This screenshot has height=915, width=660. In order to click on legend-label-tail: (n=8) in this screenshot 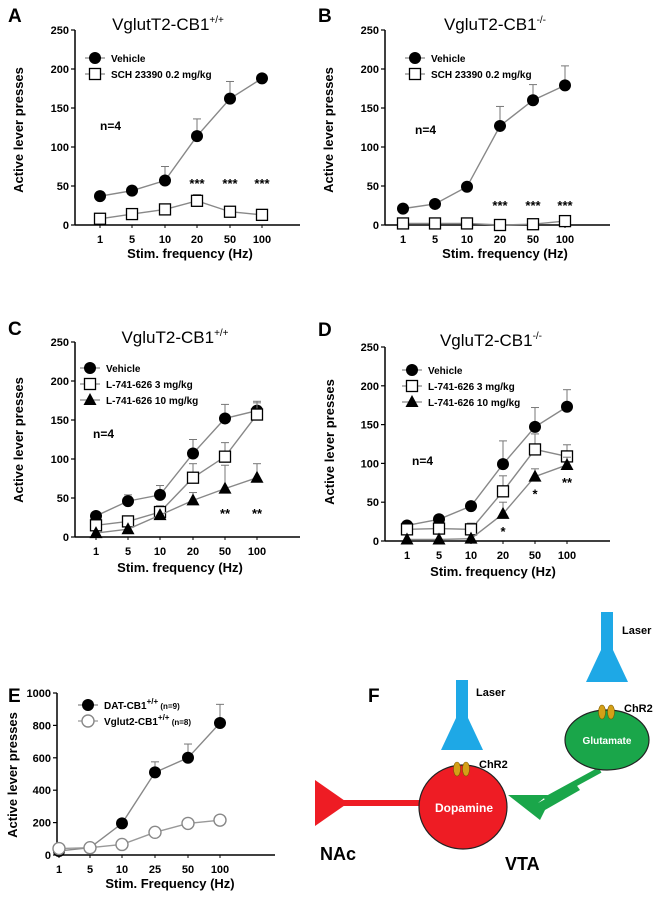, I will do `click(180, 722)`.